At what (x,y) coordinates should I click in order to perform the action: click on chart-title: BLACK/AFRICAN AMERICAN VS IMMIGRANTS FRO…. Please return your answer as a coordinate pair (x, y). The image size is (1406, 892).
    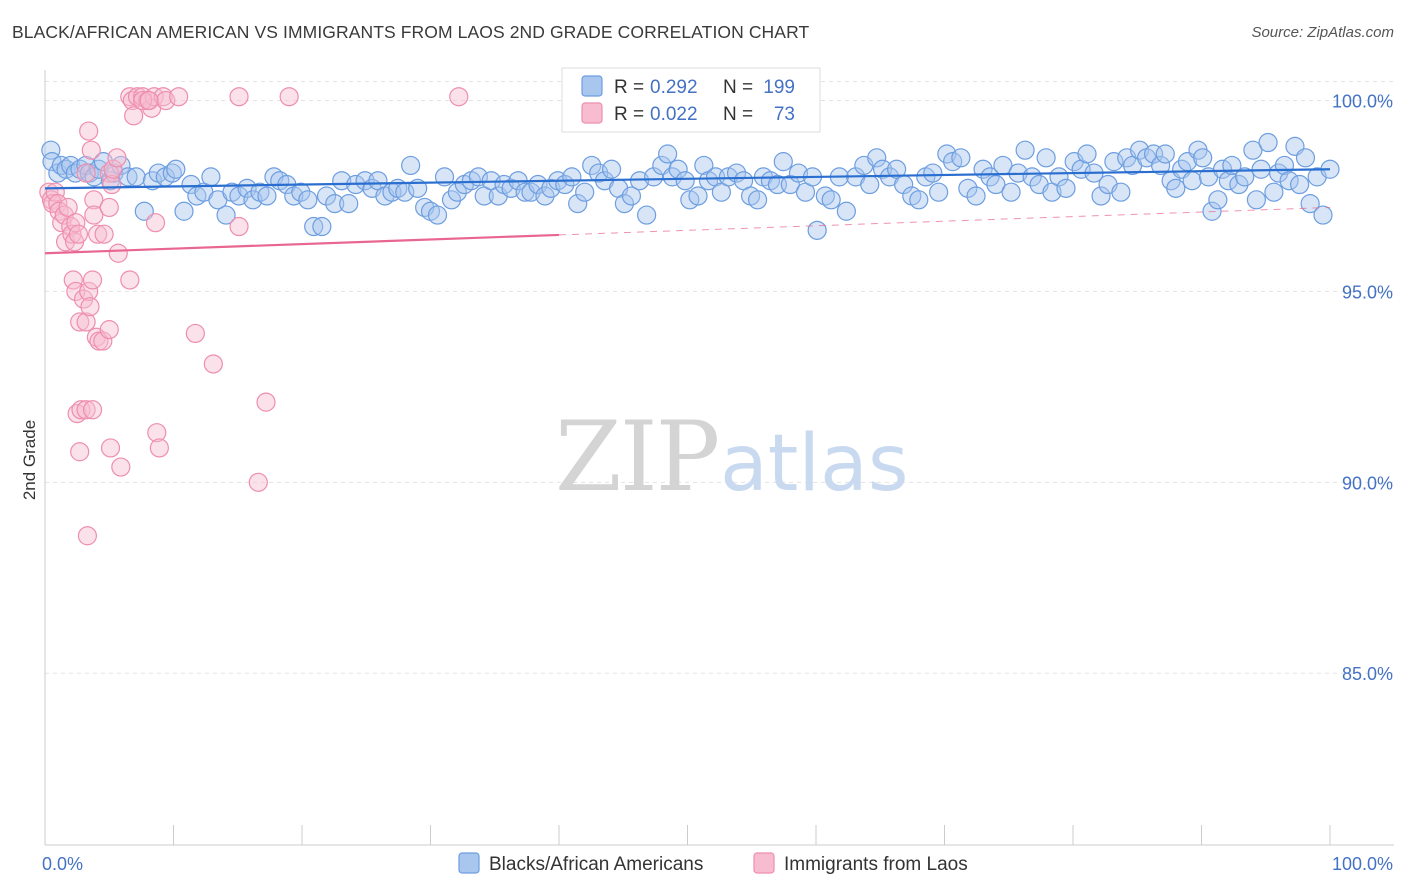
    Looking at the image, I should click on (411, 32).